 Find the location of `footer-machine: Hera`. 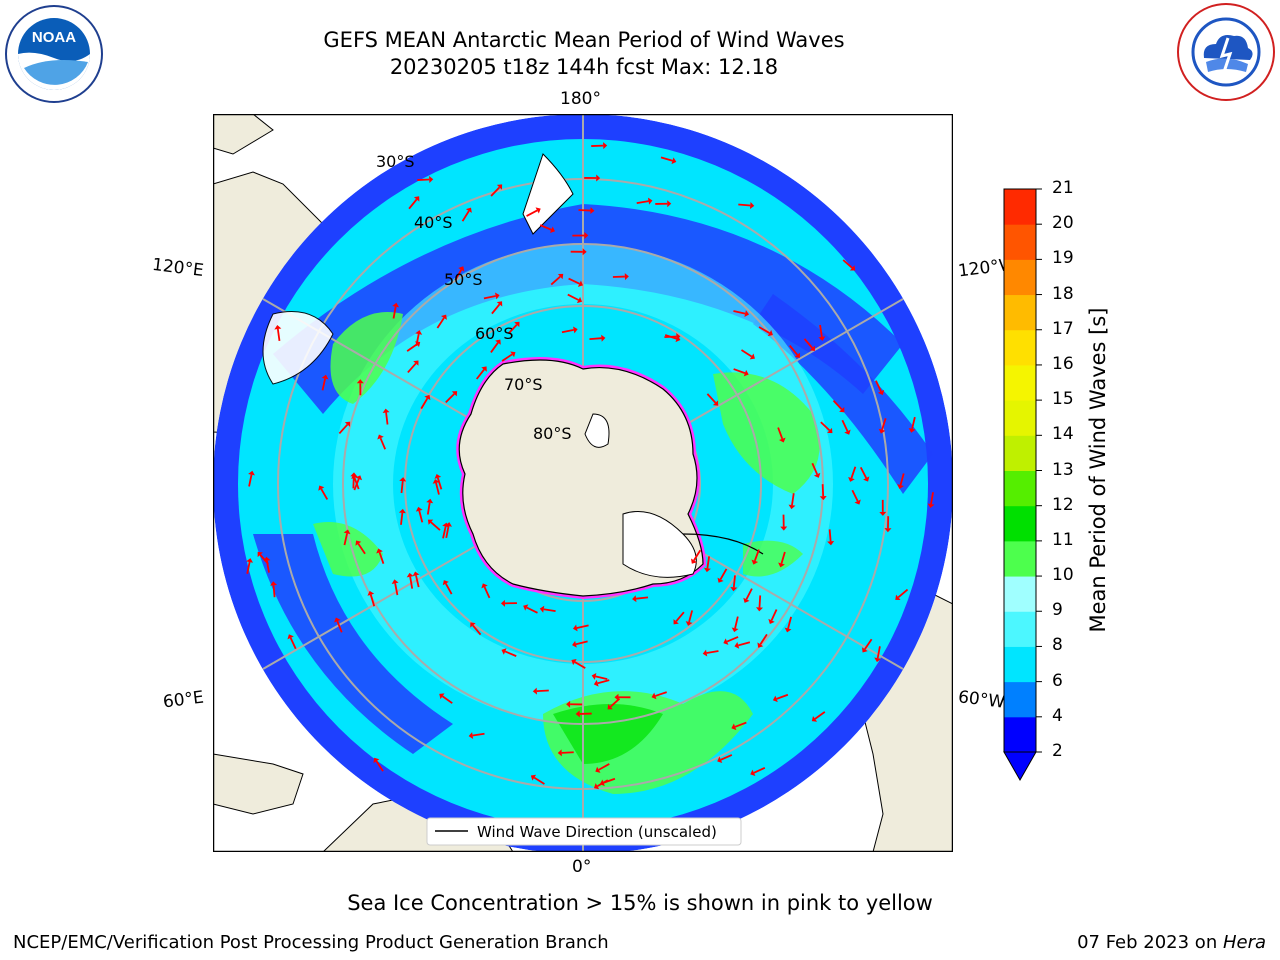

footer-machine: Hera is located at coordinates (1244, 942).